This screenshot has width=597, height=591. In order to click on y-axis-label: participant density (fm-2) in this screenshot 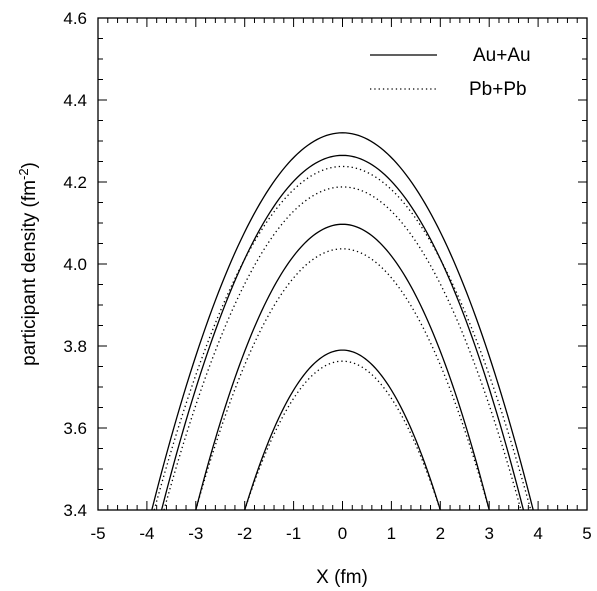, I will do `click(28, 264)`.